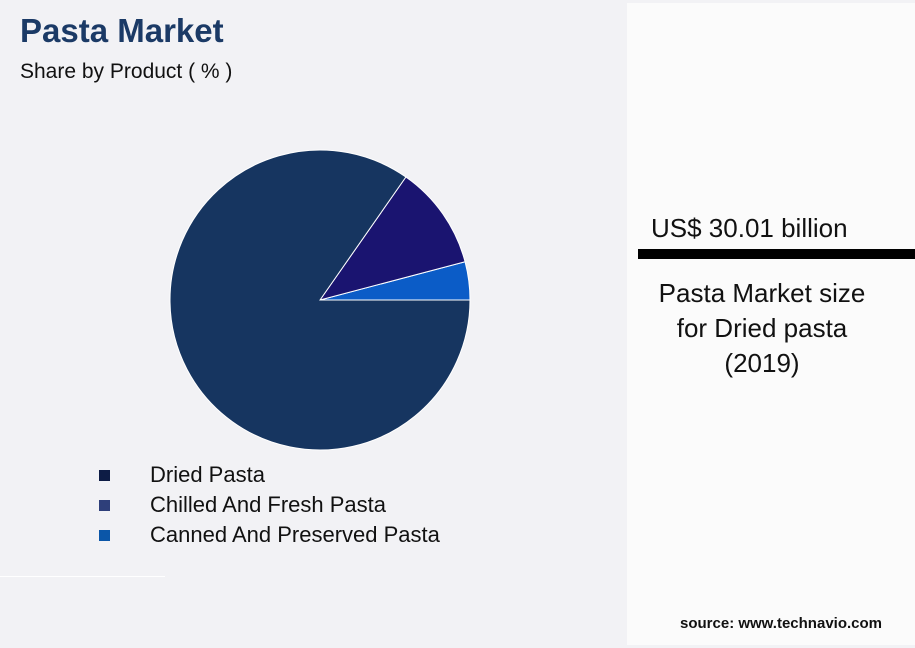  Describe the element at coordinates (82, 576) in the screenshot. I see `divider` at that location.